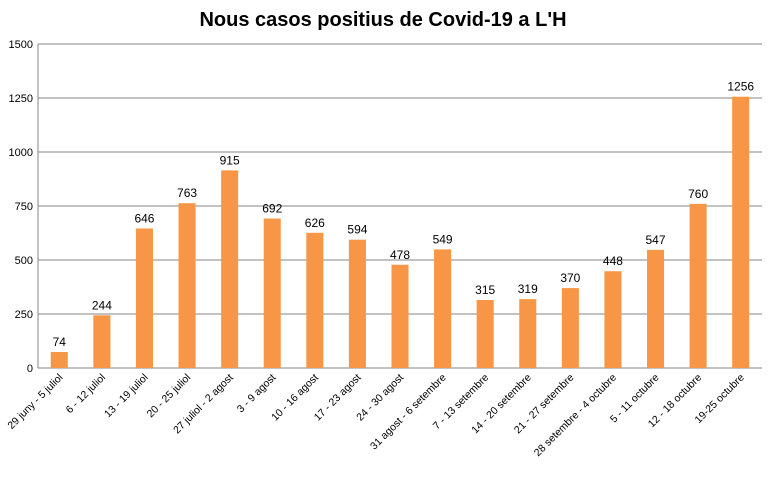  I want to click on y-tick-label: 1500, so click(21, 45).